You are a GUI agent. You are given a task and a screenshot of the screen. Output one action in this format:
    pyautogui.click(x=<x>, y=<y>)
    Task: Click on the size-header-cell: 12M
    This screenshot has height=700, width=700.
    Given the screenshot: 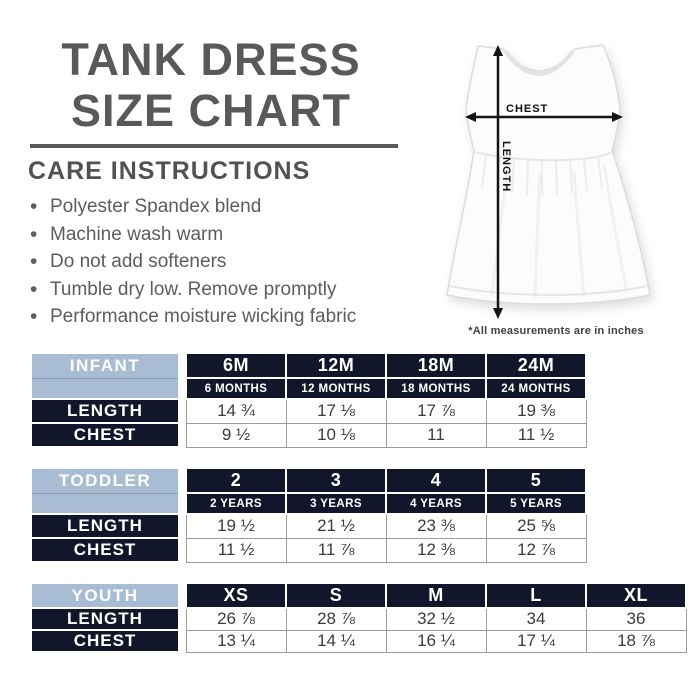 What is the action you would take?
    pyautogui.click(x=336, y=365)
    